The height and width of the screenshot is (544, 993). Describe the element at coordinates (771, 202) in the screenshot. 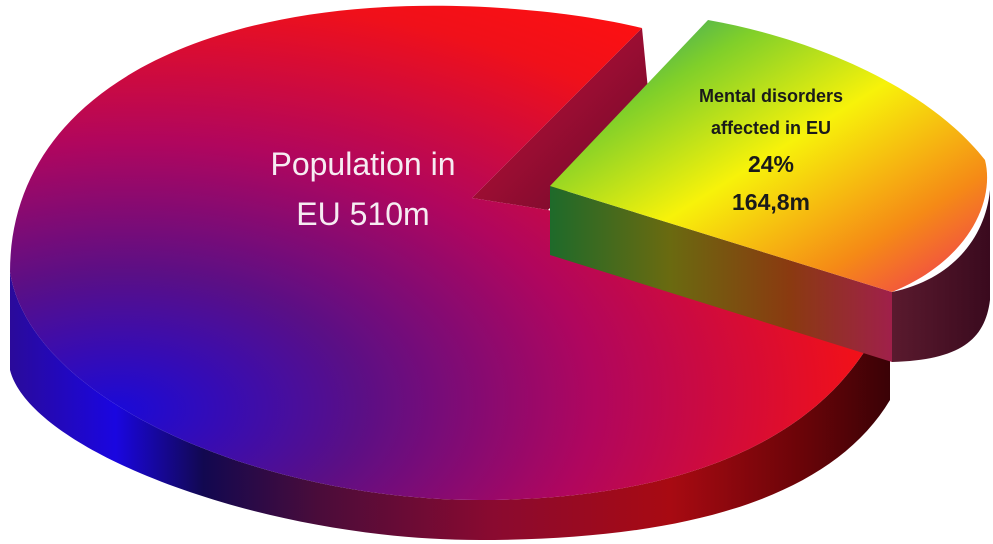

I see `mental-disorders-amount-label: 164,8m` at that location.